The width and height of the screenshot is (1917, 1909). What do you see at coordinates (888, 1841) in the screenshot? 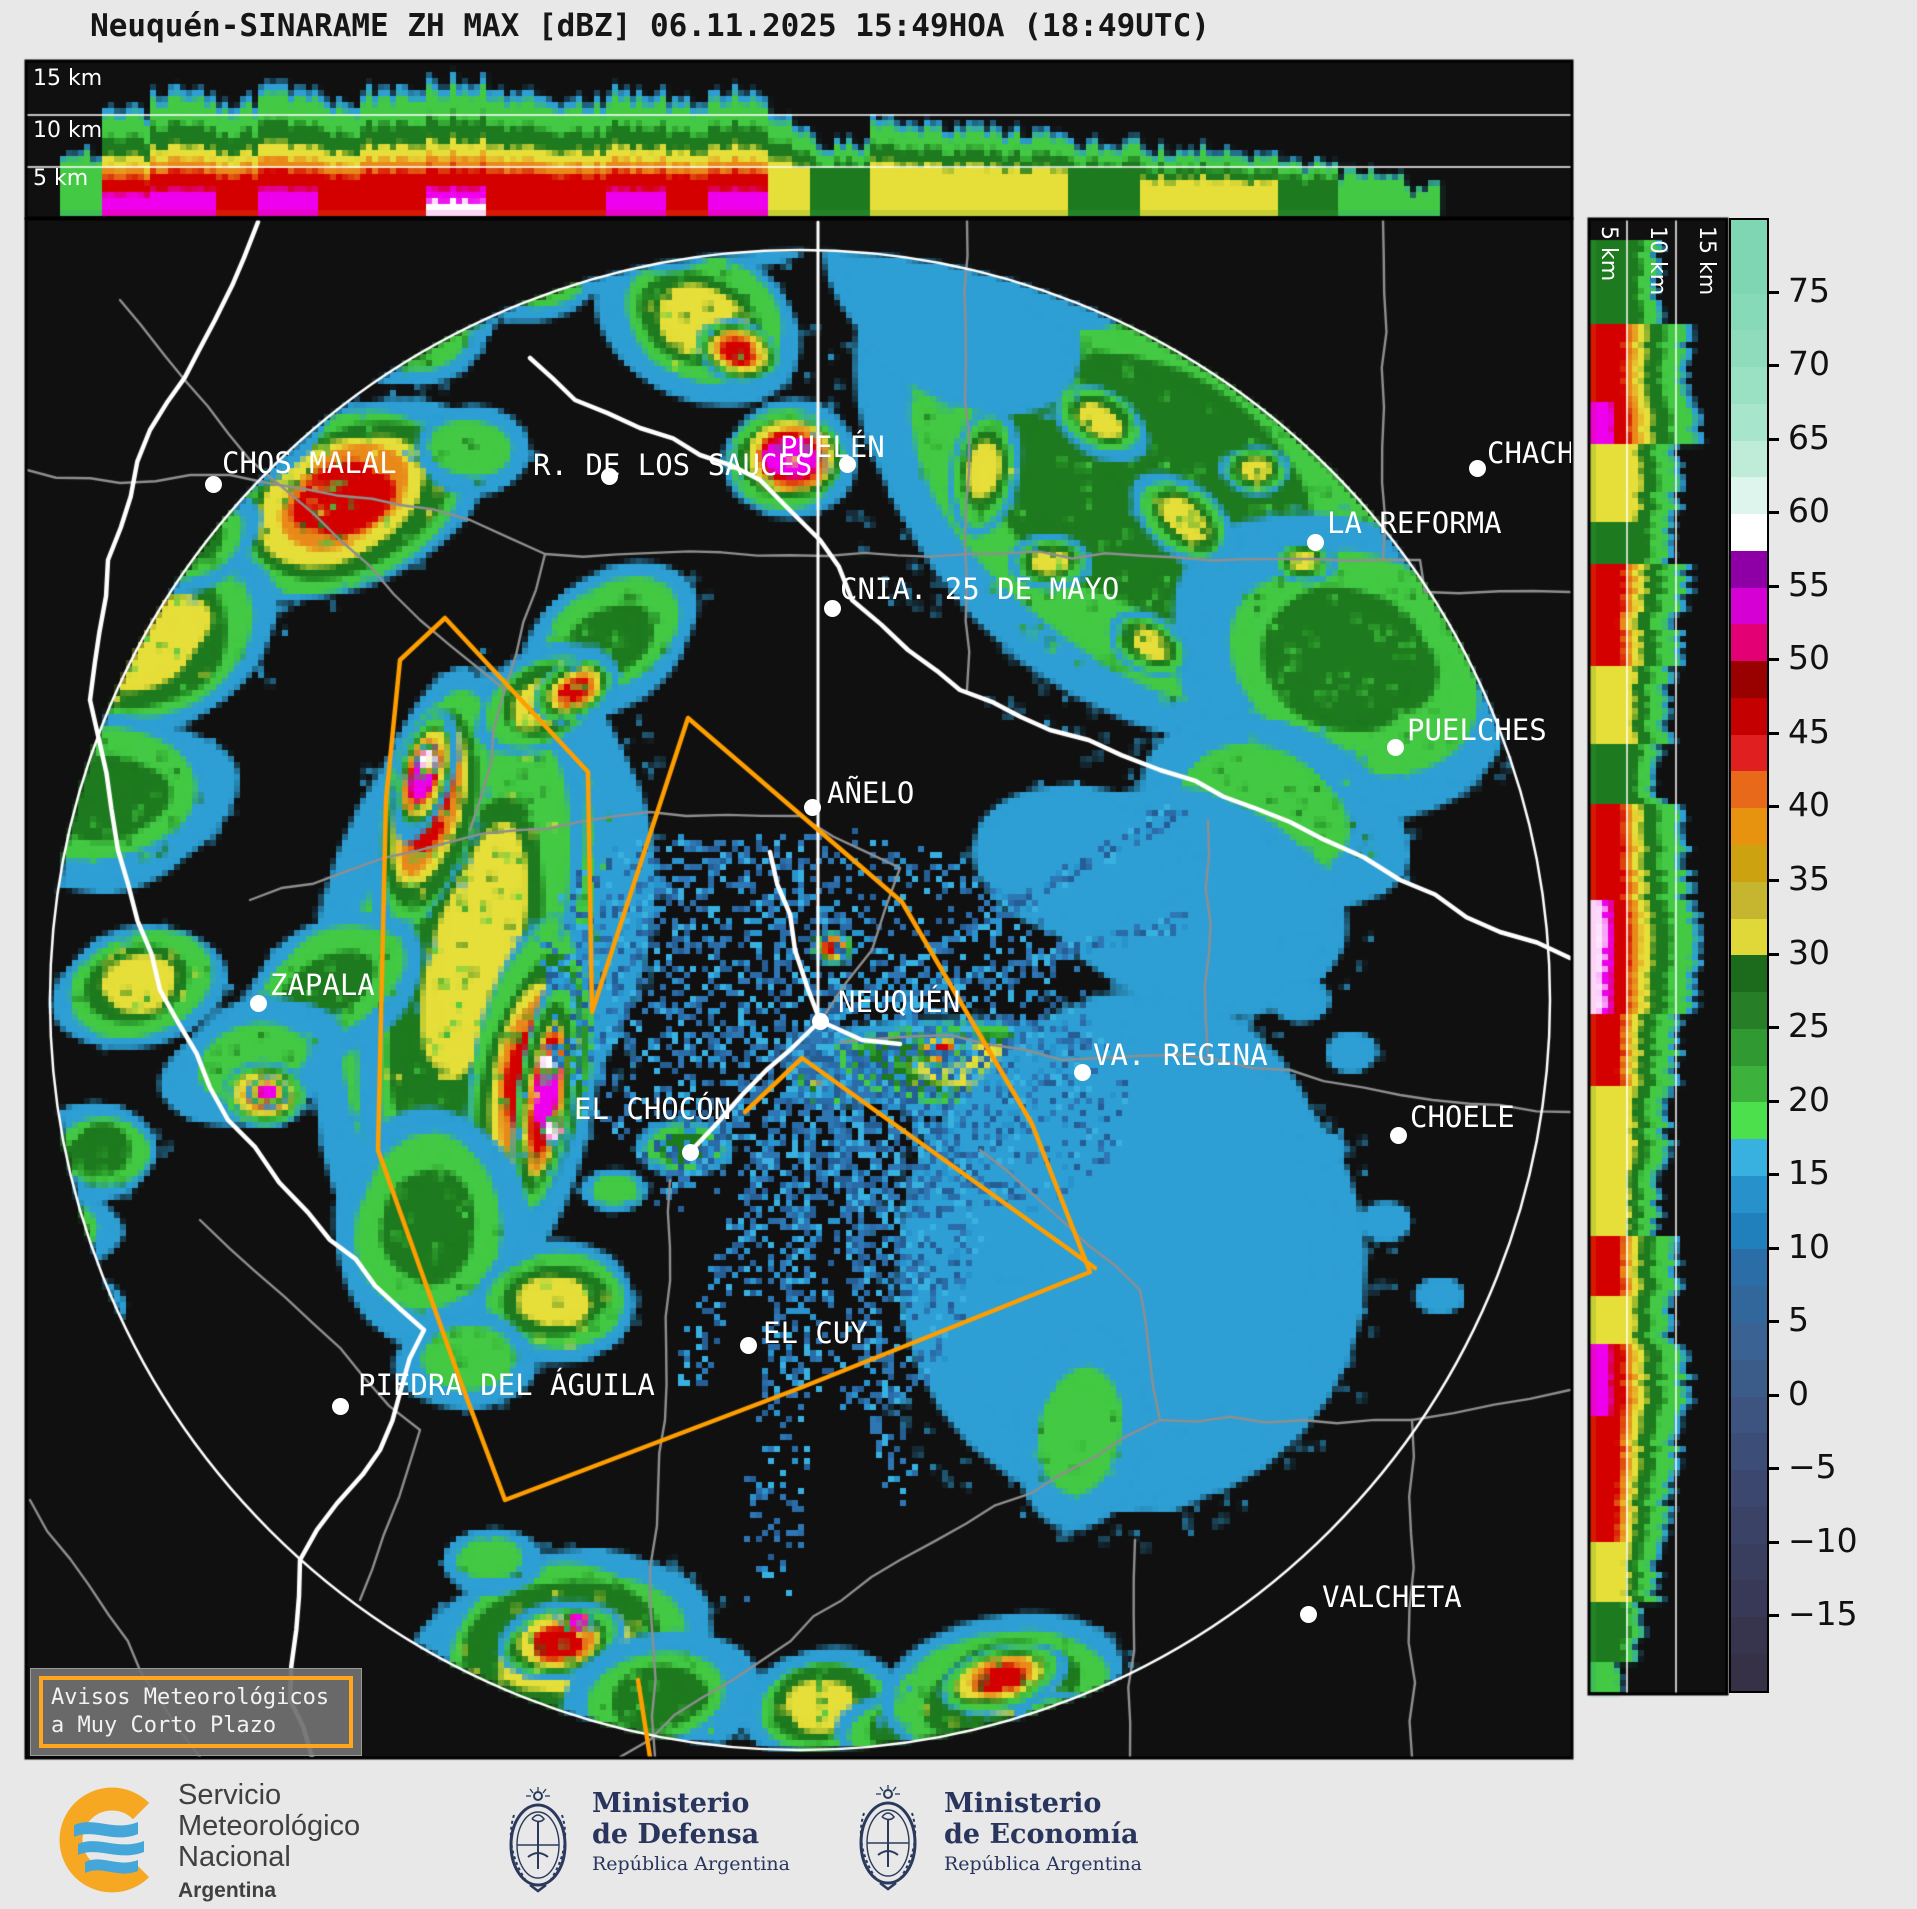
I see `economia-coat-of-arms-icon` at bounding box center [888, 1841].